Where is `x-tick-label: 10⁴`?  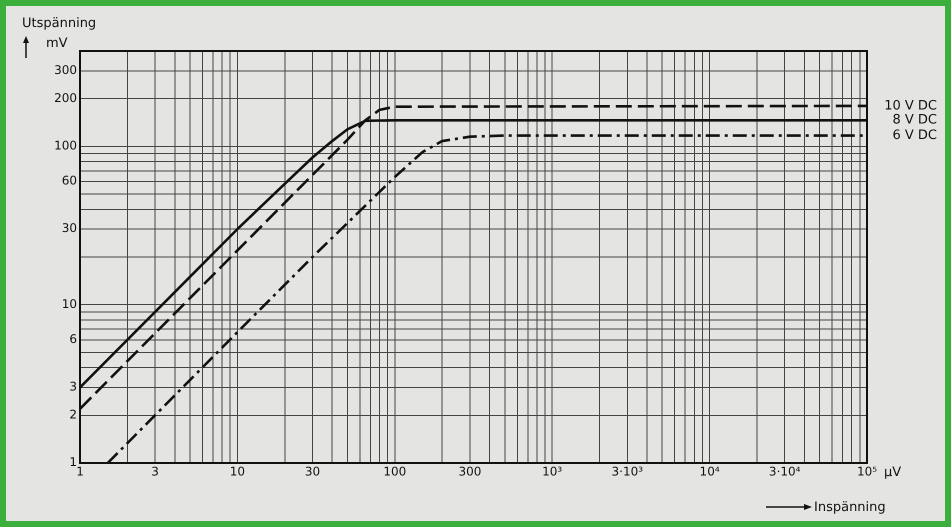 x-tick-label: 10⁴ is located at coordinates (710, 471).